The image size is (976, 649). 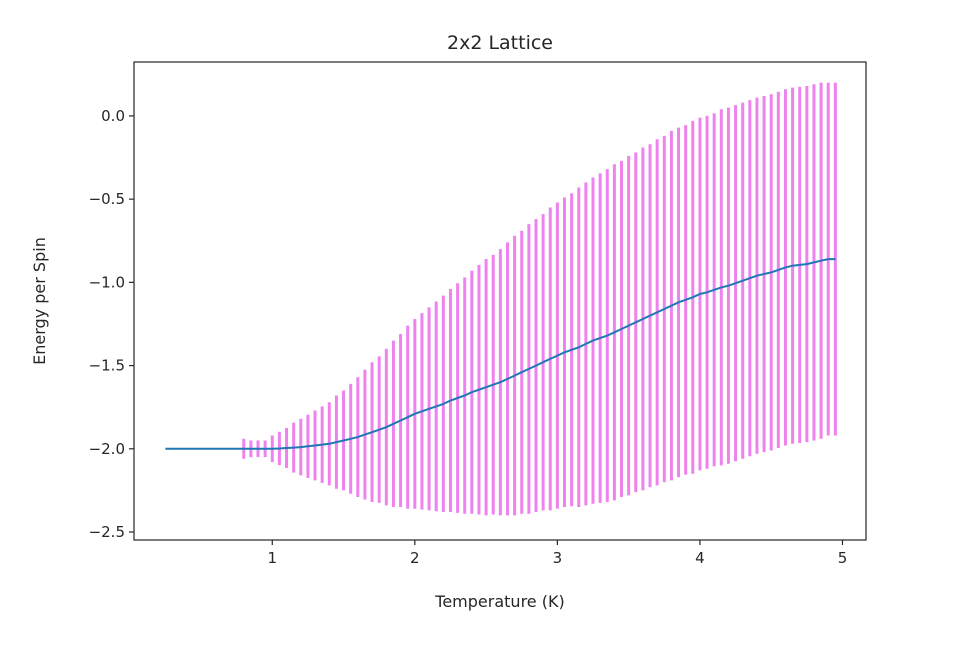 What do you see at coordinates (558, 558) in the screenshot?
I see `x-tick-label: 3` at bounding box center [558, 558].